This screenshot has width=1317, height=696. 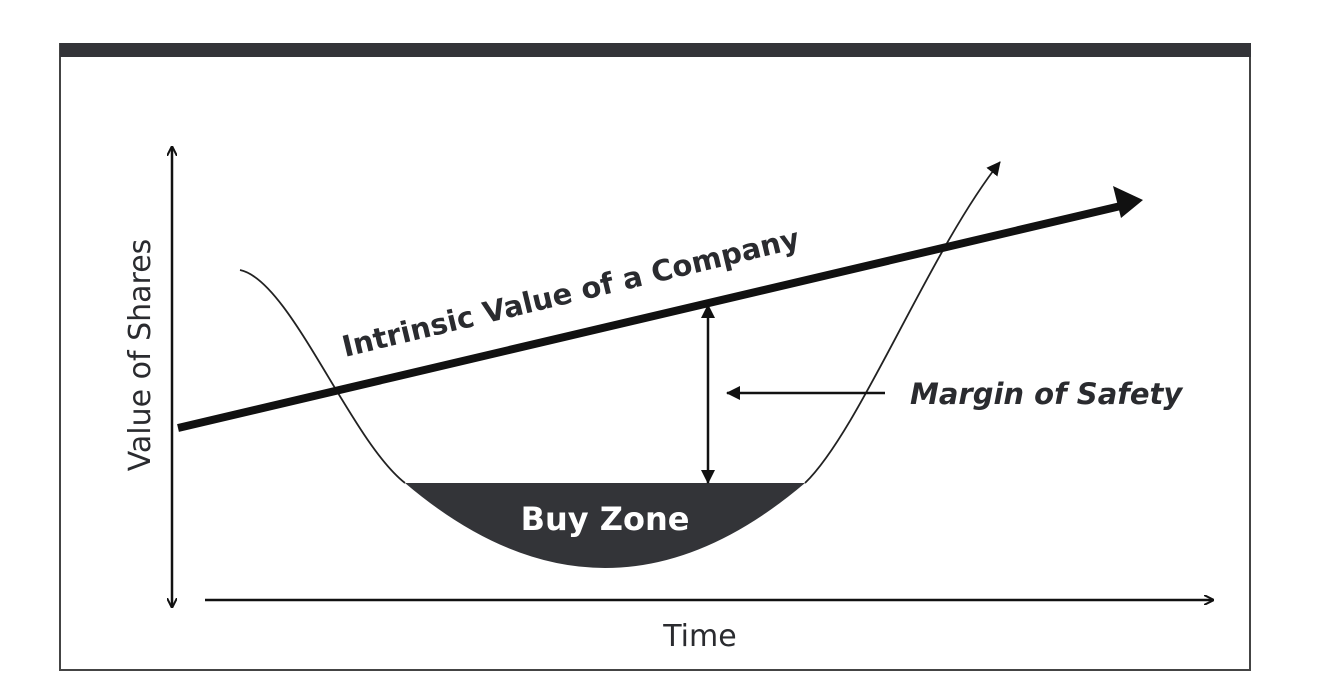 I want to click on x-axis-label: Time, so click(x=699, y=636).